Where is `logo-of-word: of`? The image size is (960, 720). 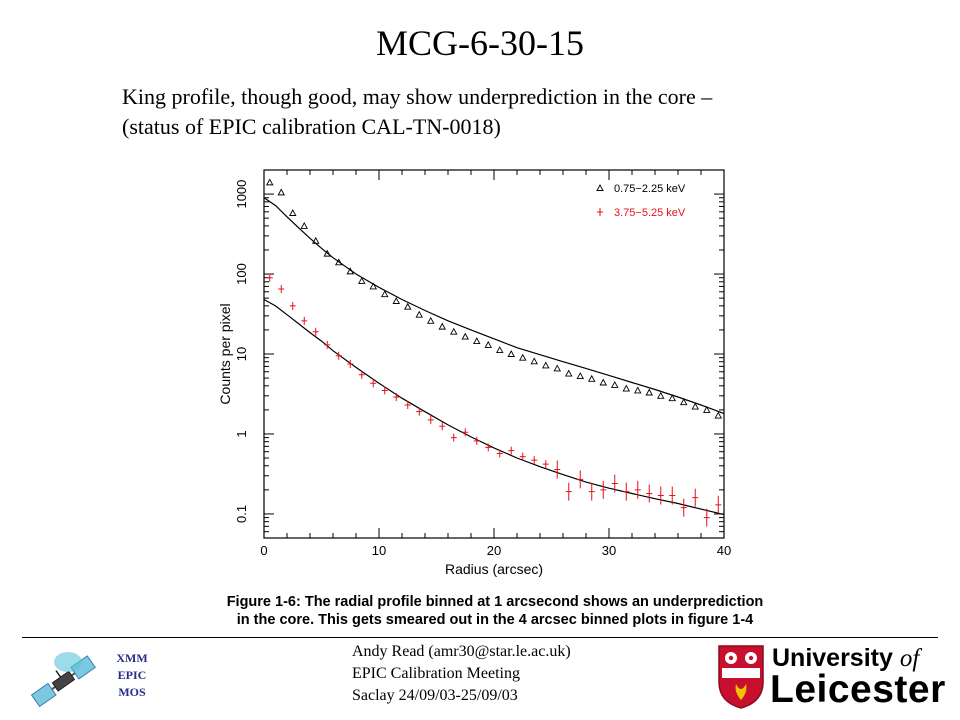 logo-of-word: of is located at coordinates (909, 658).